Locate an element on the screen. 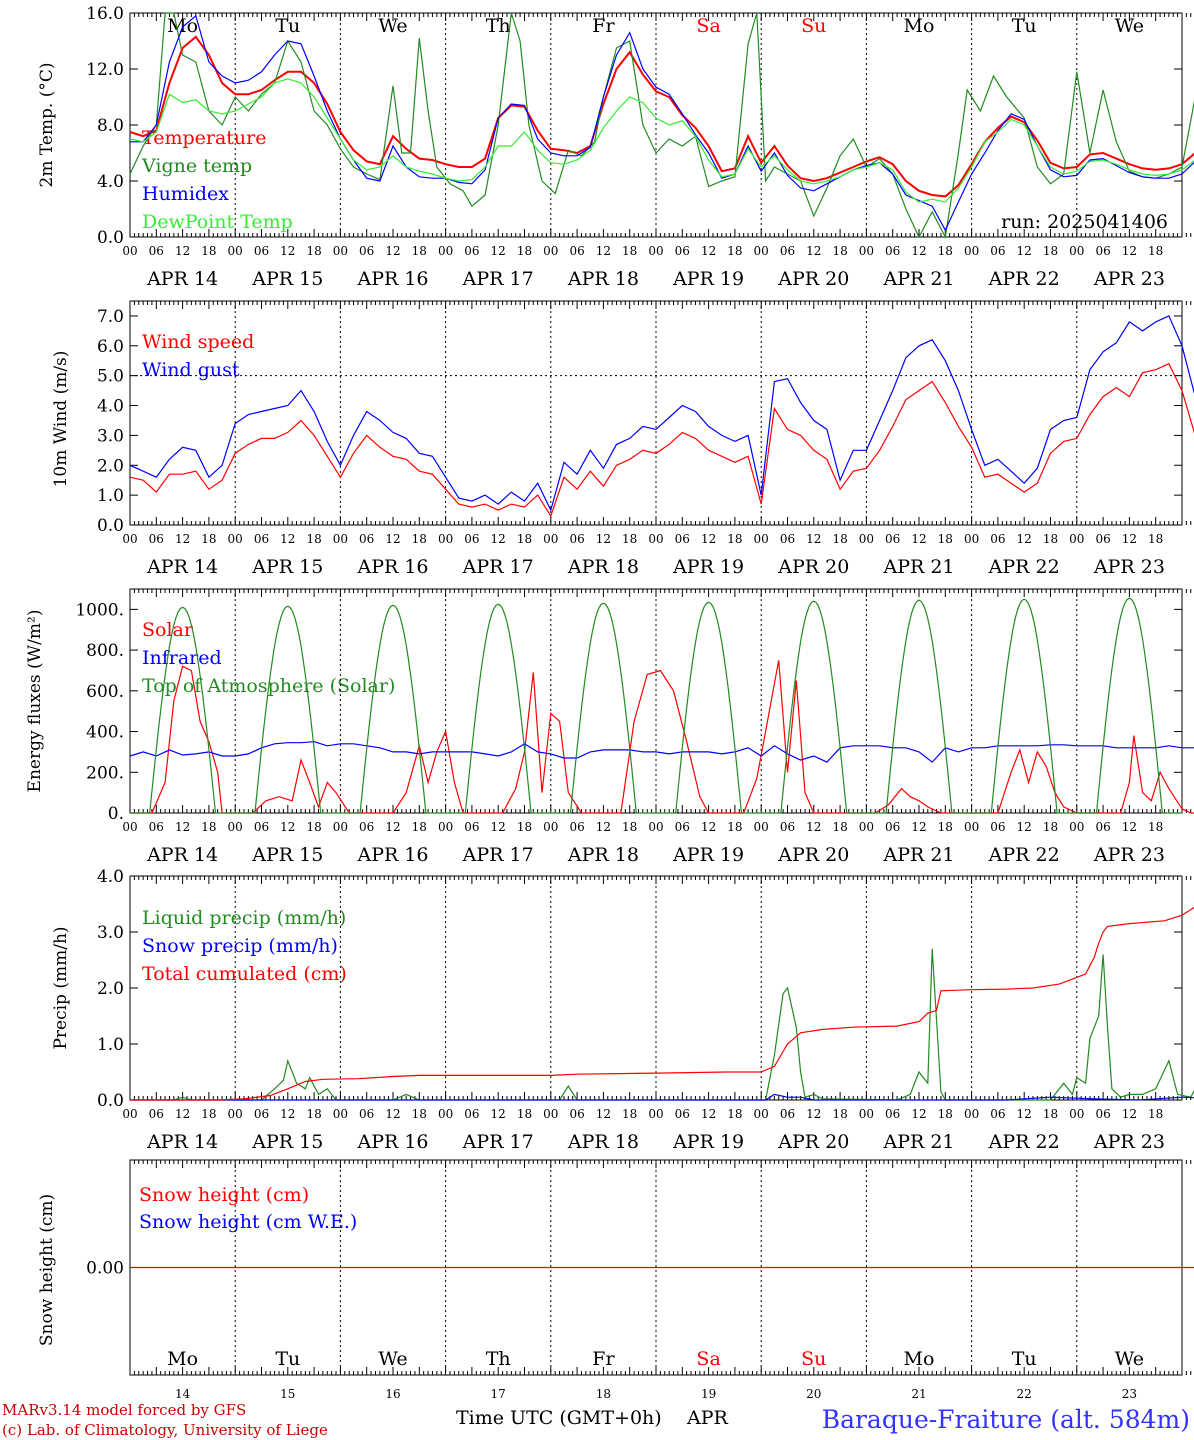 The width and height of the screenshot is (1194, 1440). day-number-label: 21 is located at coordinates (918, 1394).